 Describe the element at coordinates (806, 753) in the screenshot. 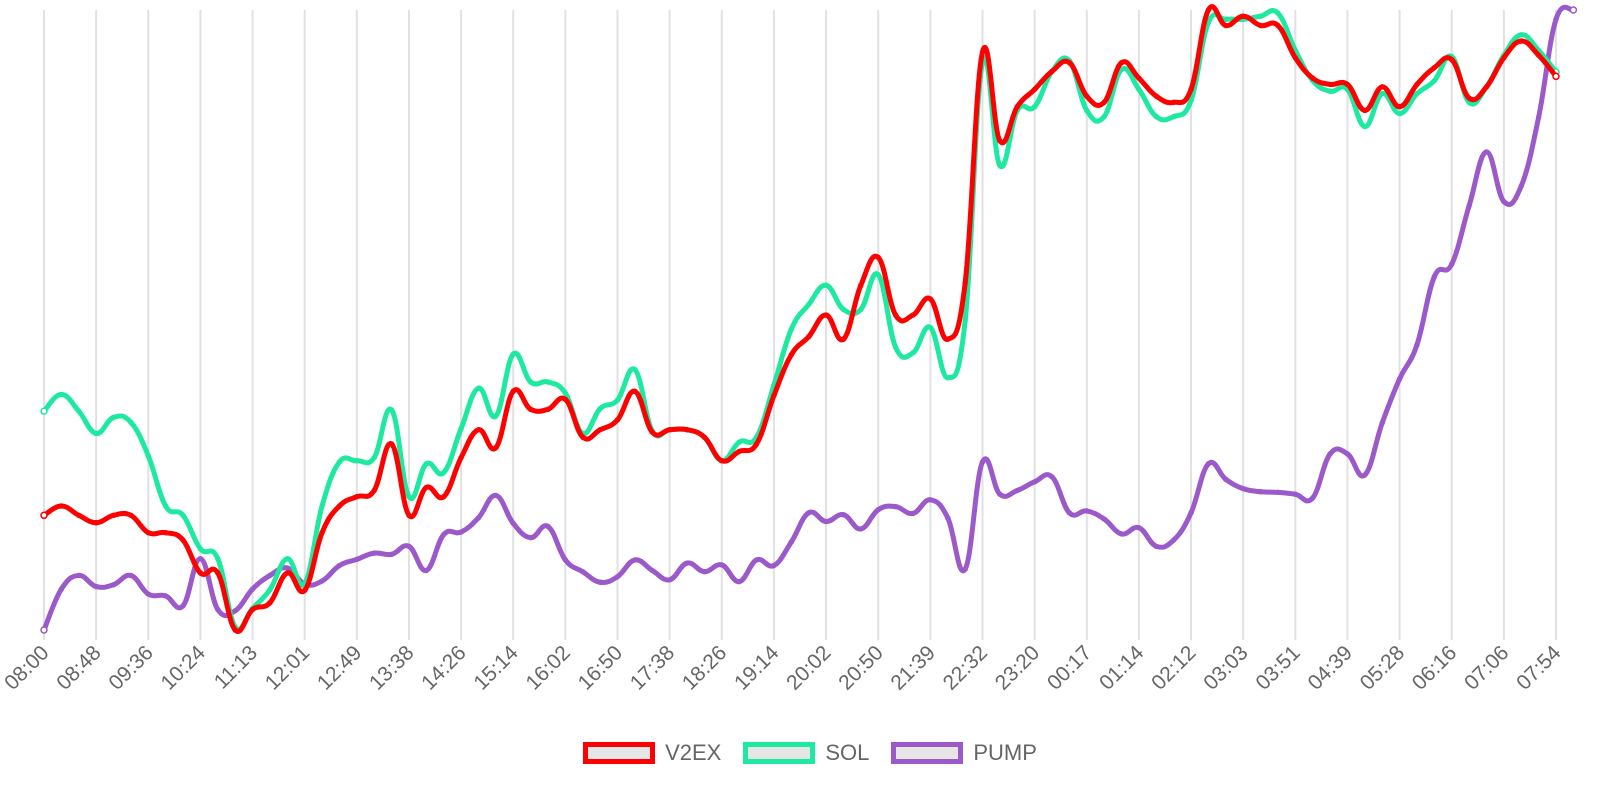

I see `legend-item-sol: SOL` at that location.